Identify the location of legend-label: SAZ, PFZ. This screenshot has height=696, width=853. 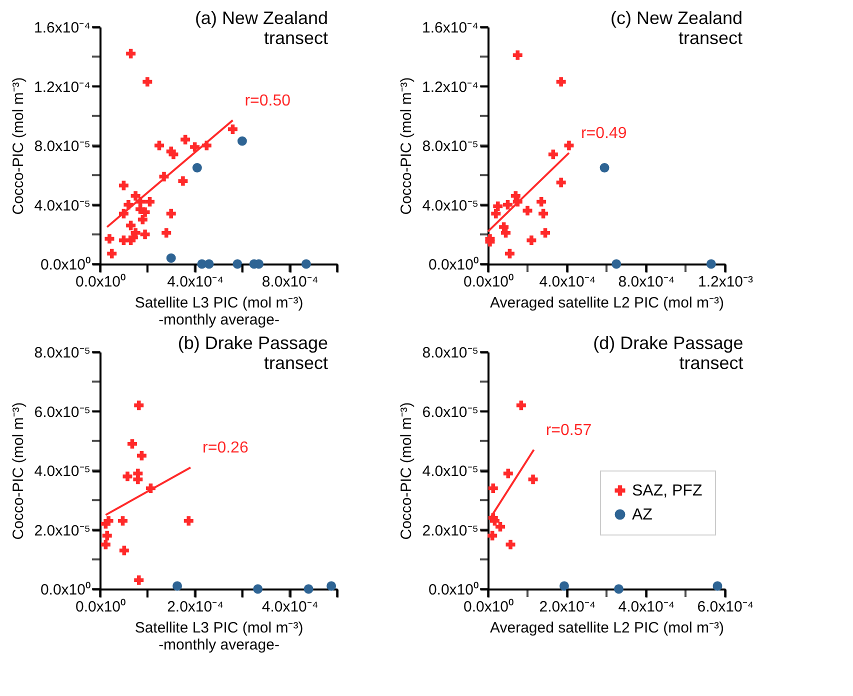
(667, 491).